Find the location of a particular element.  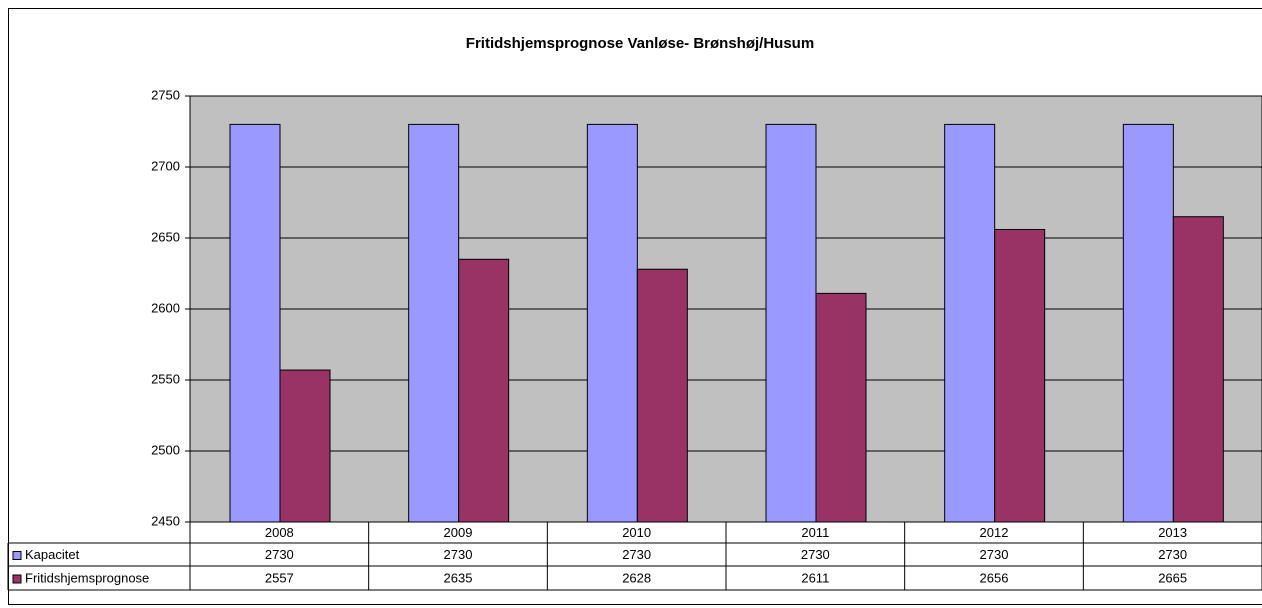

table-value: 2665 is located at coordinates (1172, 577).